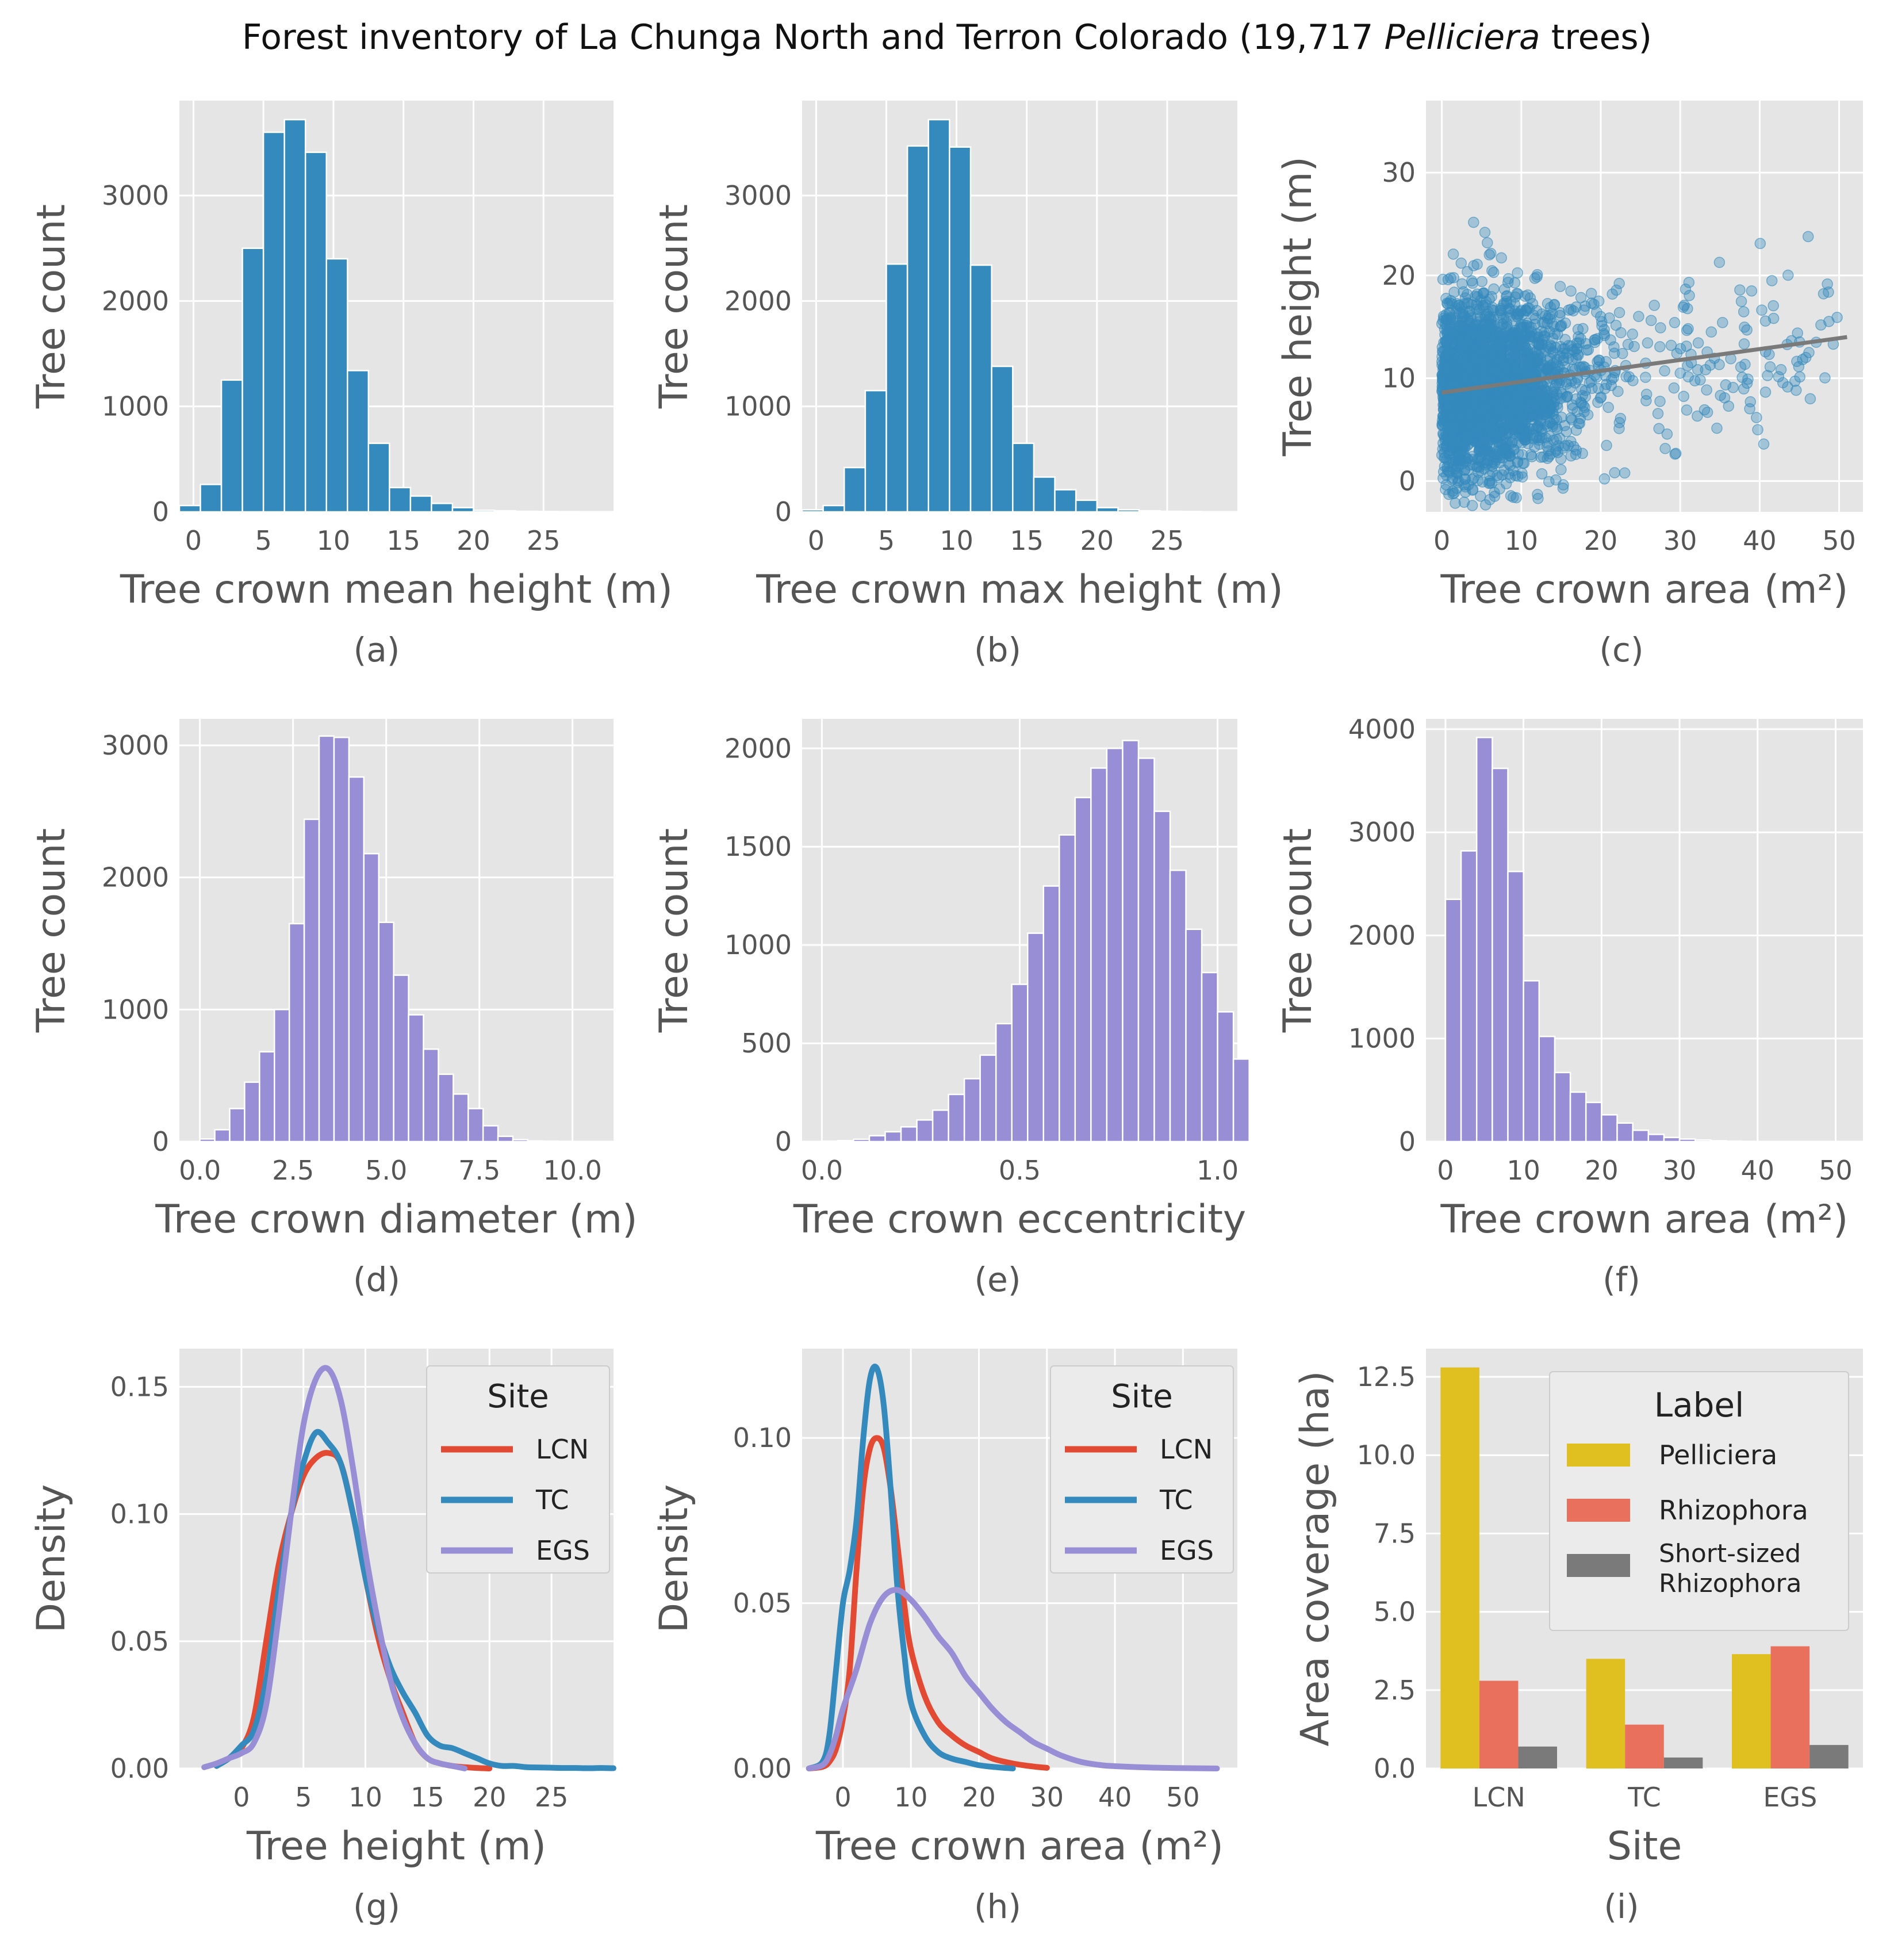  I want to click on x-tick-label: 2.5, so click(293, 1170).